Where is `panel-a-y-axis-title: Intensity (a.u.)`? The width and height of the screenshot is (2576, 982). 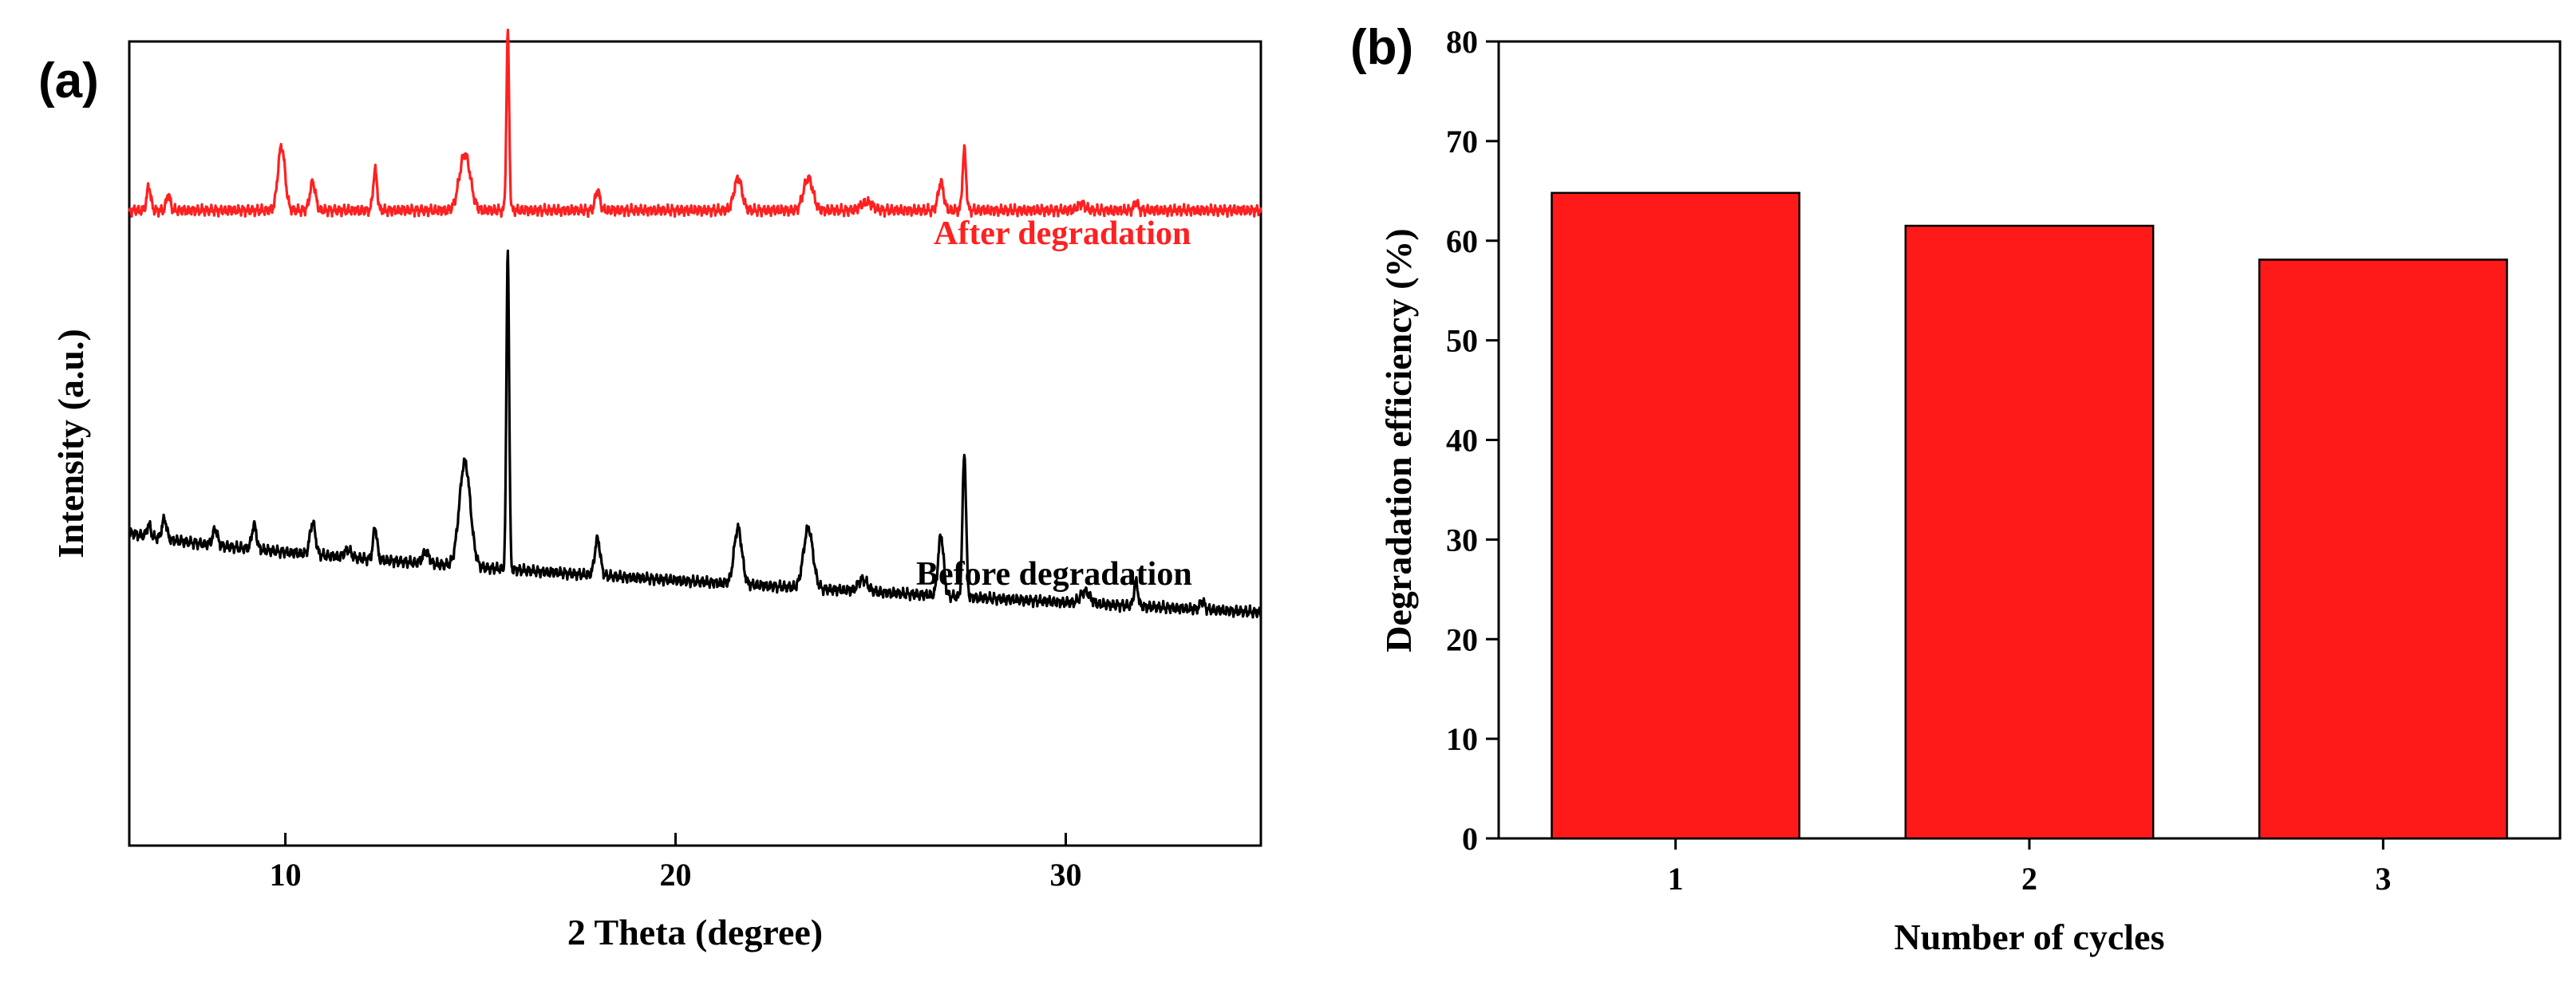 panel-a-y-axis-title: Intensity (a.u.) is located at coordinates (70, 443).